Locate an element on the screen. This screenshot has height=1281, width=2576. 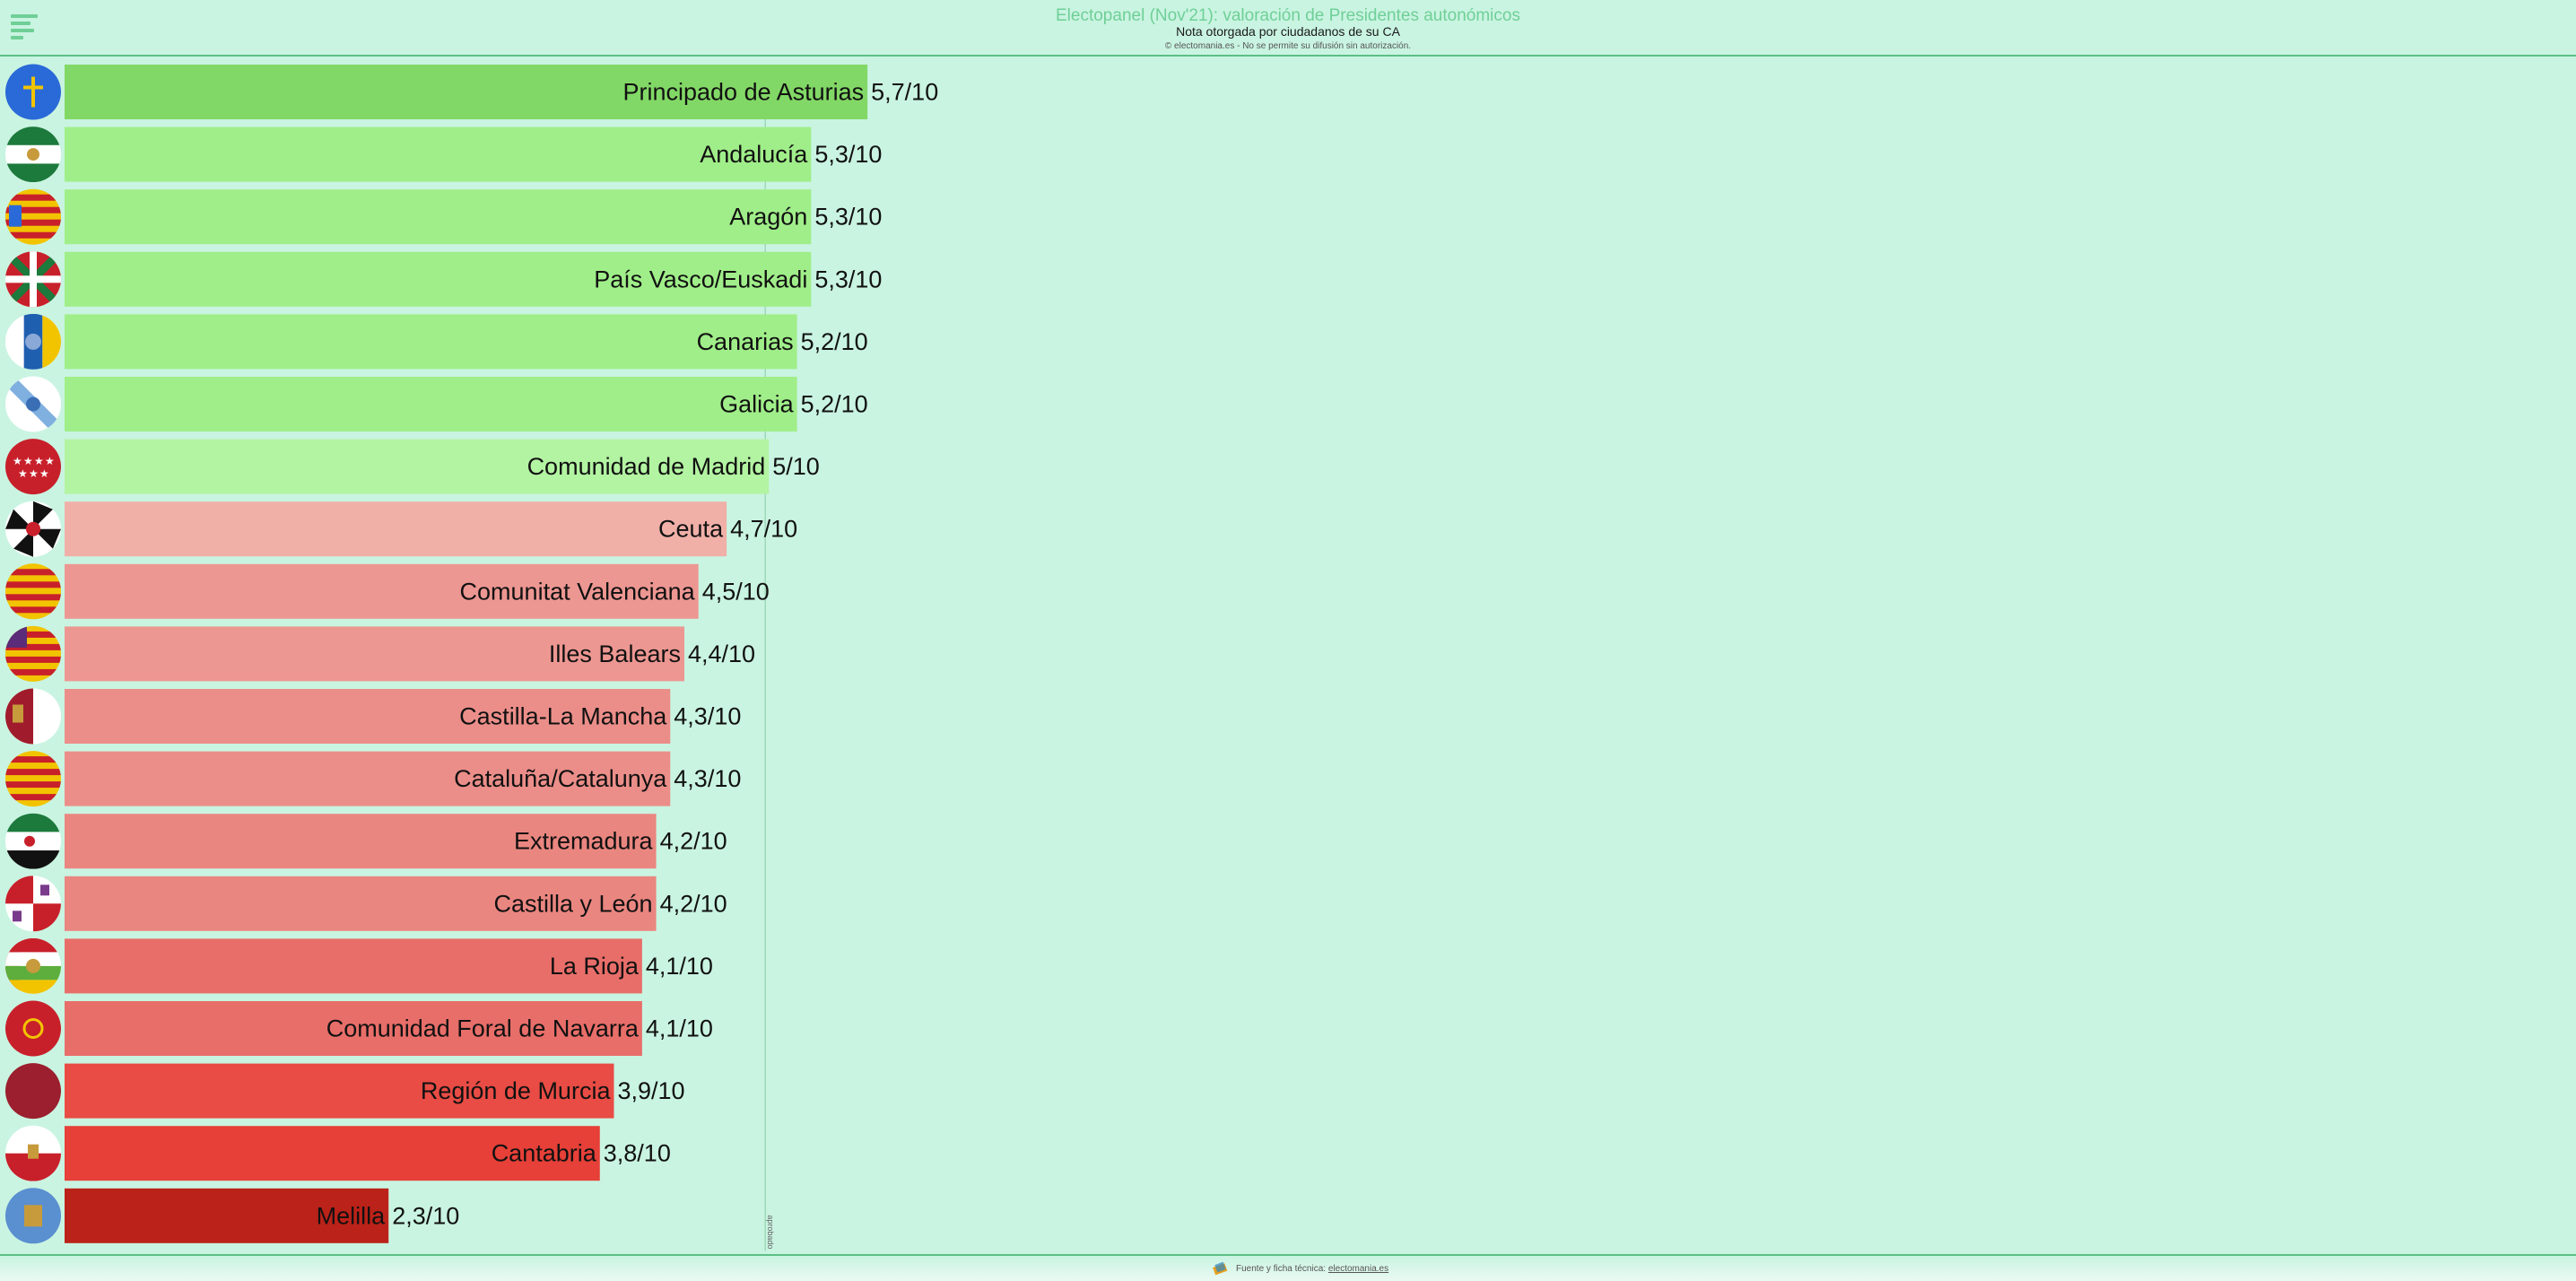
category-label: País Vasco/Euskadi is located at coordinates (700, 279).